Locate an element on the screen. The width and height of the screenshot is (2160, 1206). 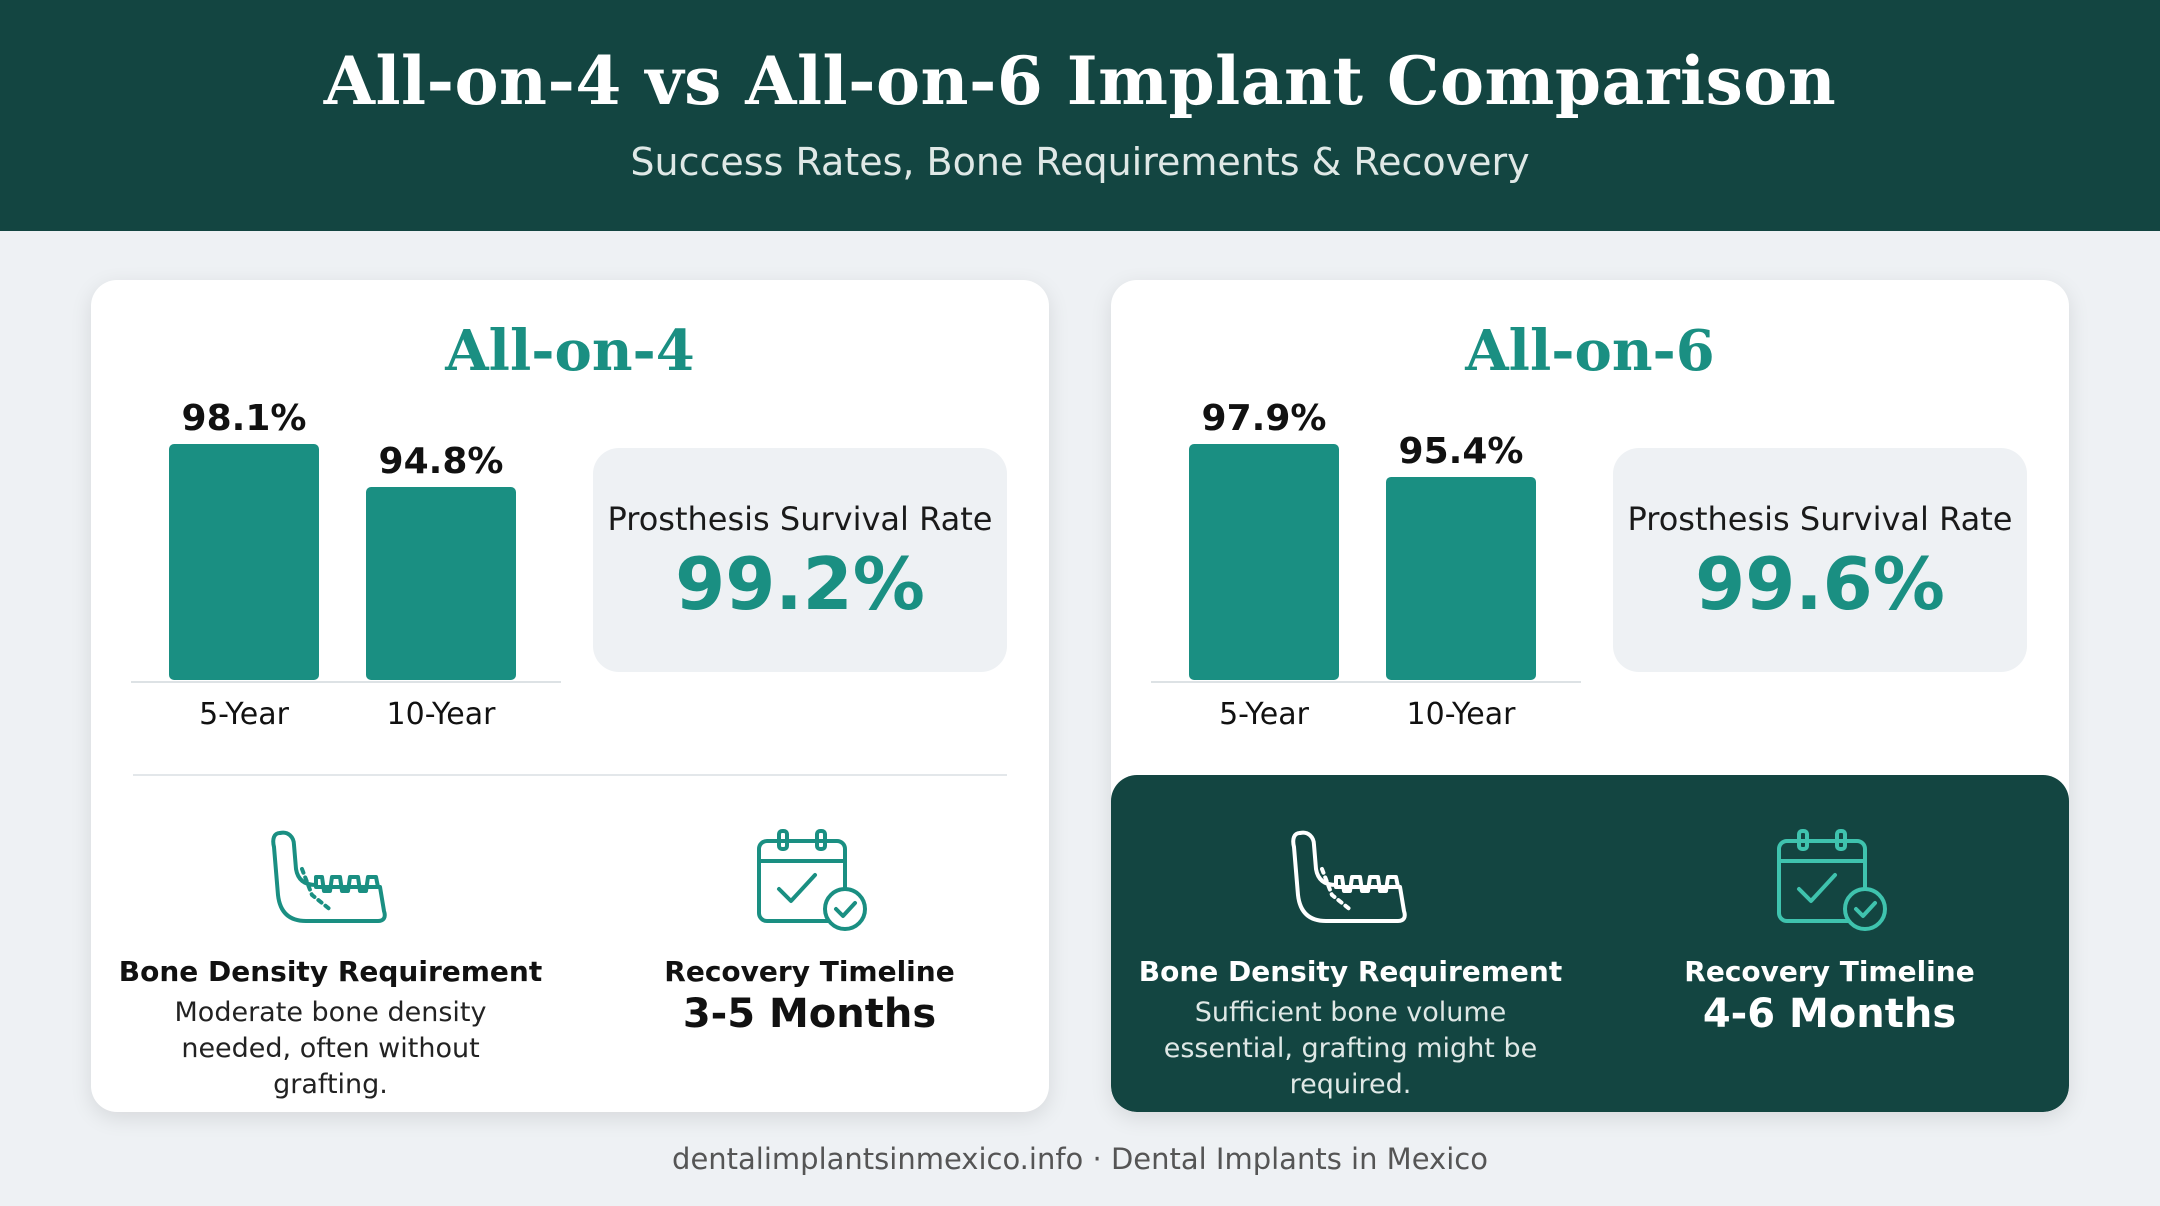
bar-value-label: 95.4% is located at coordinates (1461, 451).